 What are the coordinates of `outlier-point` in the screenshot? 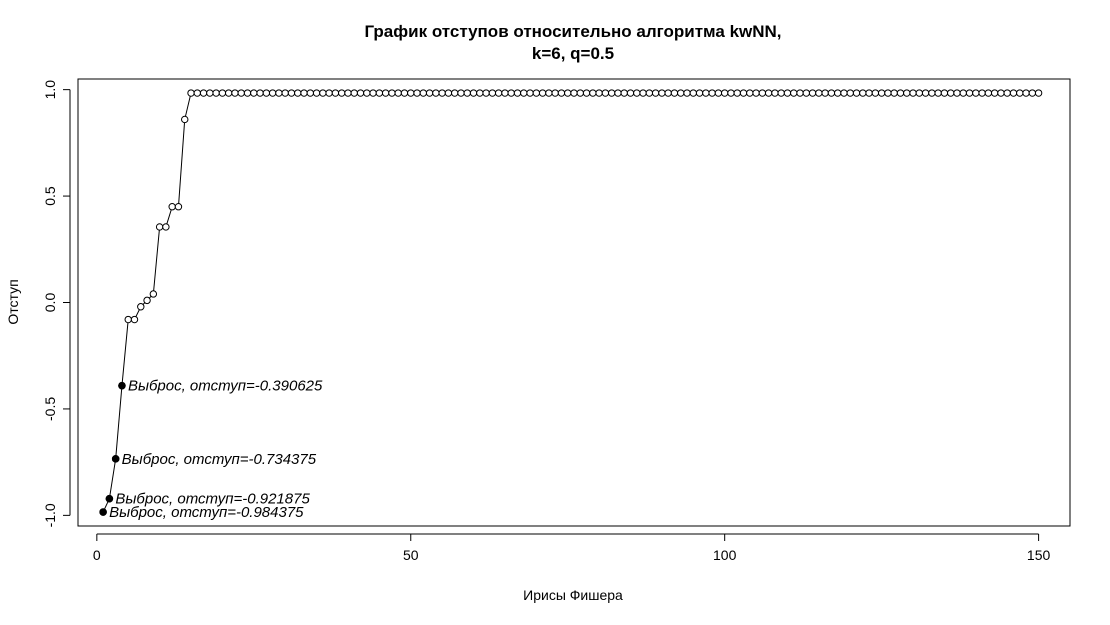 It's located at (103, 512).